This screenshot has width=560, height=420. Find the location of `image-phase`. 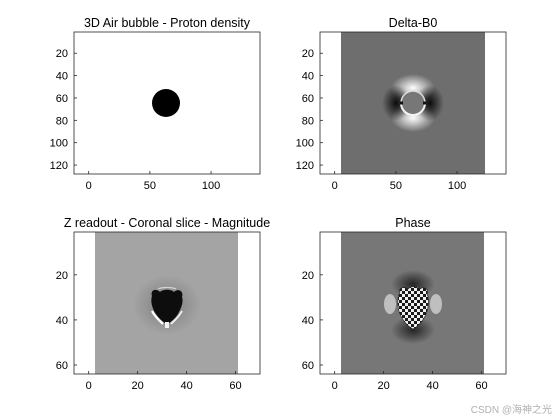

image-phase is located at coordinates (413, 303).